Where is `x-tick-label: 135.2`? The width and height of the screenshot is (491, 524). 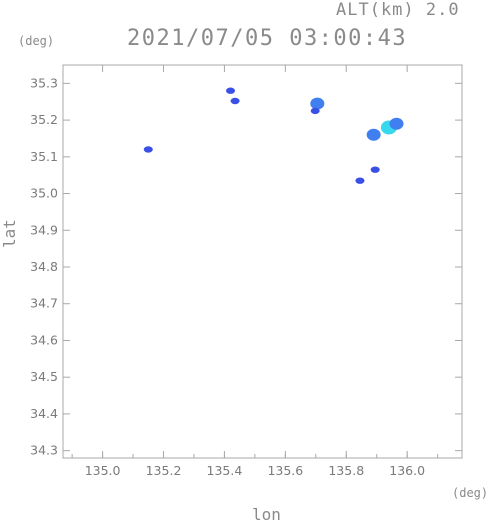 x-tick-label: 135.2 is located at coordinates (164, 470).